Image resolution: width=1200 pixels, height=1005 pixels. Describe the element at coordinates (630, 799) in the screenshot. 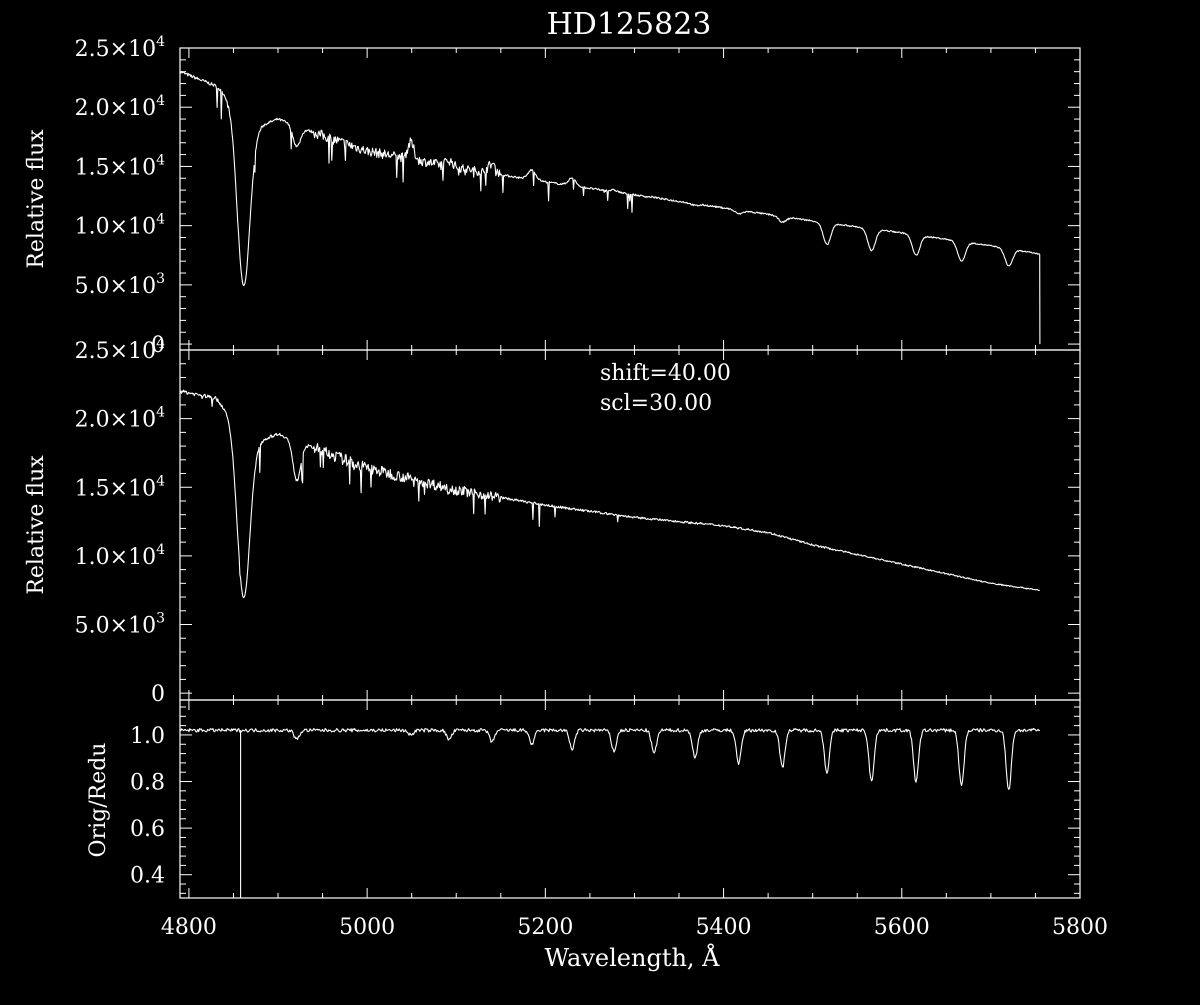

I see `panel-bottom-frame` at that location.